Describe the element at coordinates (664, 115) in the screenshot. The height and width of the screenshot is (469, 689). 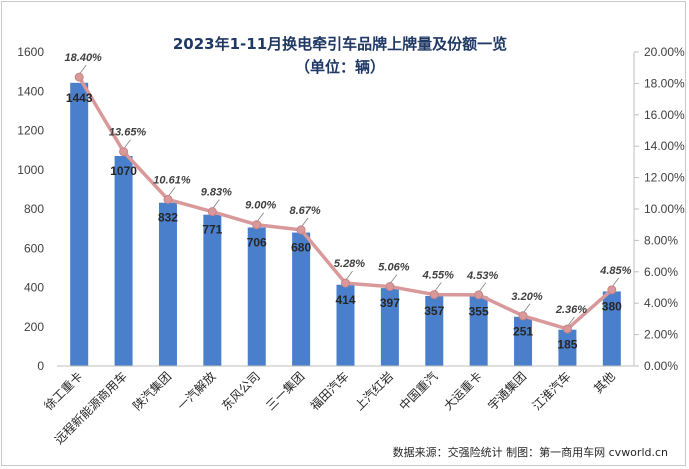
I see `right-y-tick-label: 16.00%` at that location.